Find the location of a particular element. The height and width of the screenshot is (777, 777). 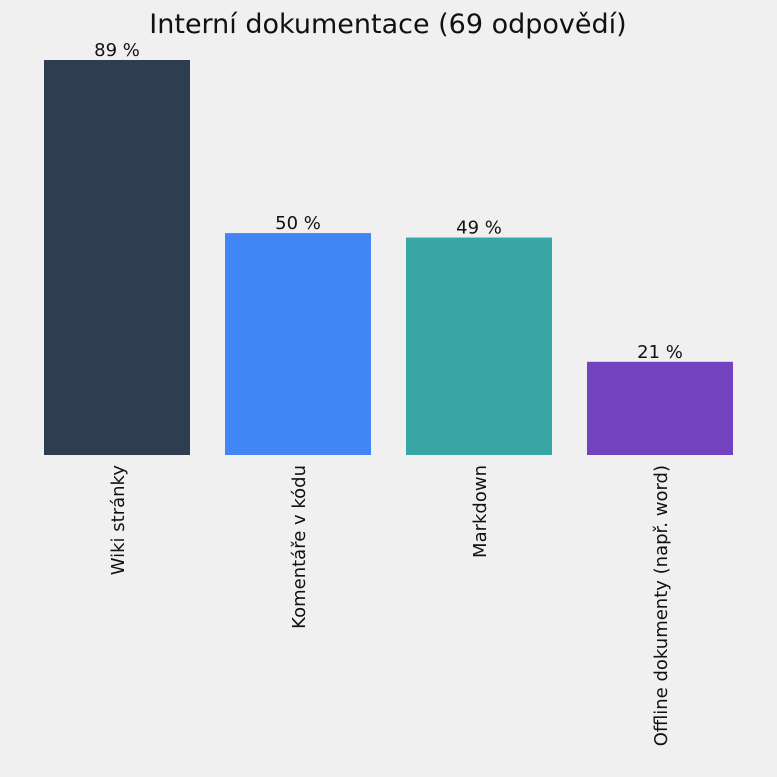

category-label-4: Offline dokumenty (např. word) is located at coordinates (661, 605).